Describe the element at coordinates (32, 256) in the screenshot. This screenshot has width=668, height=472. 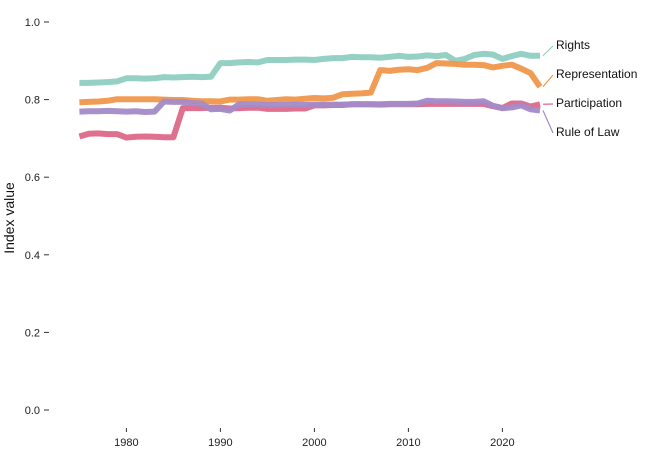
I see `y-tick-label: 0.4` at that location.